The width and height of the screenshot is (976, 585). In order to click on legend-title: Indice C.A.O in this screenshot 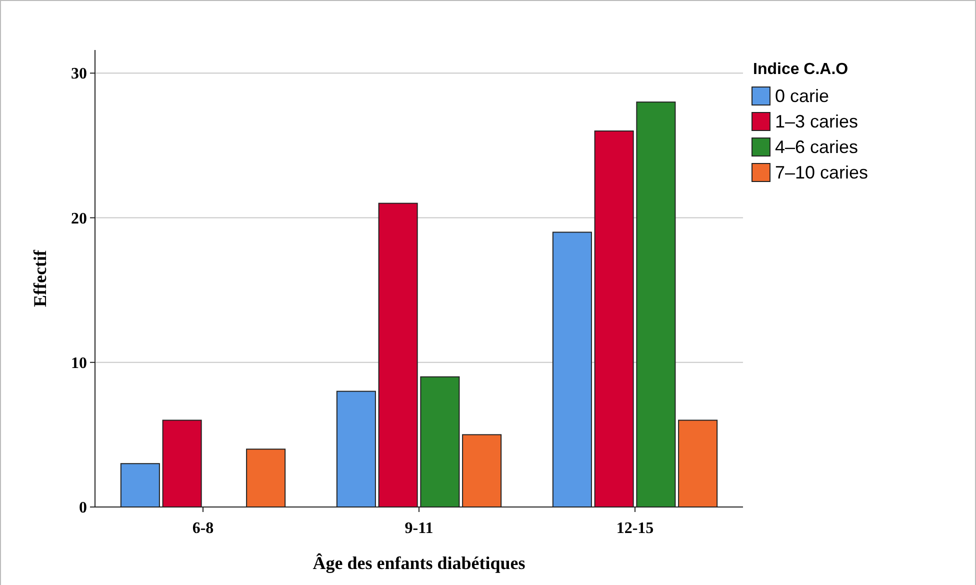, I will do `click(800, 69)`.